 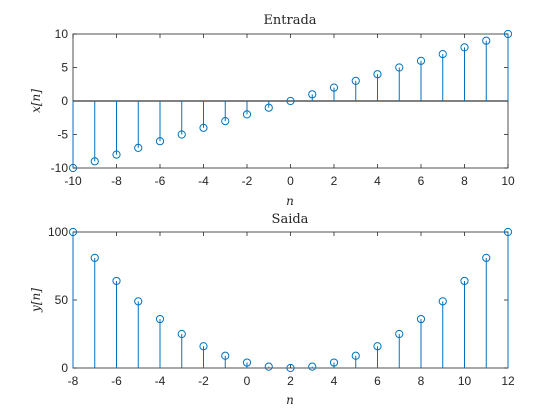 I want to click on y-tick-label: 100, so click(x=58, y=232).